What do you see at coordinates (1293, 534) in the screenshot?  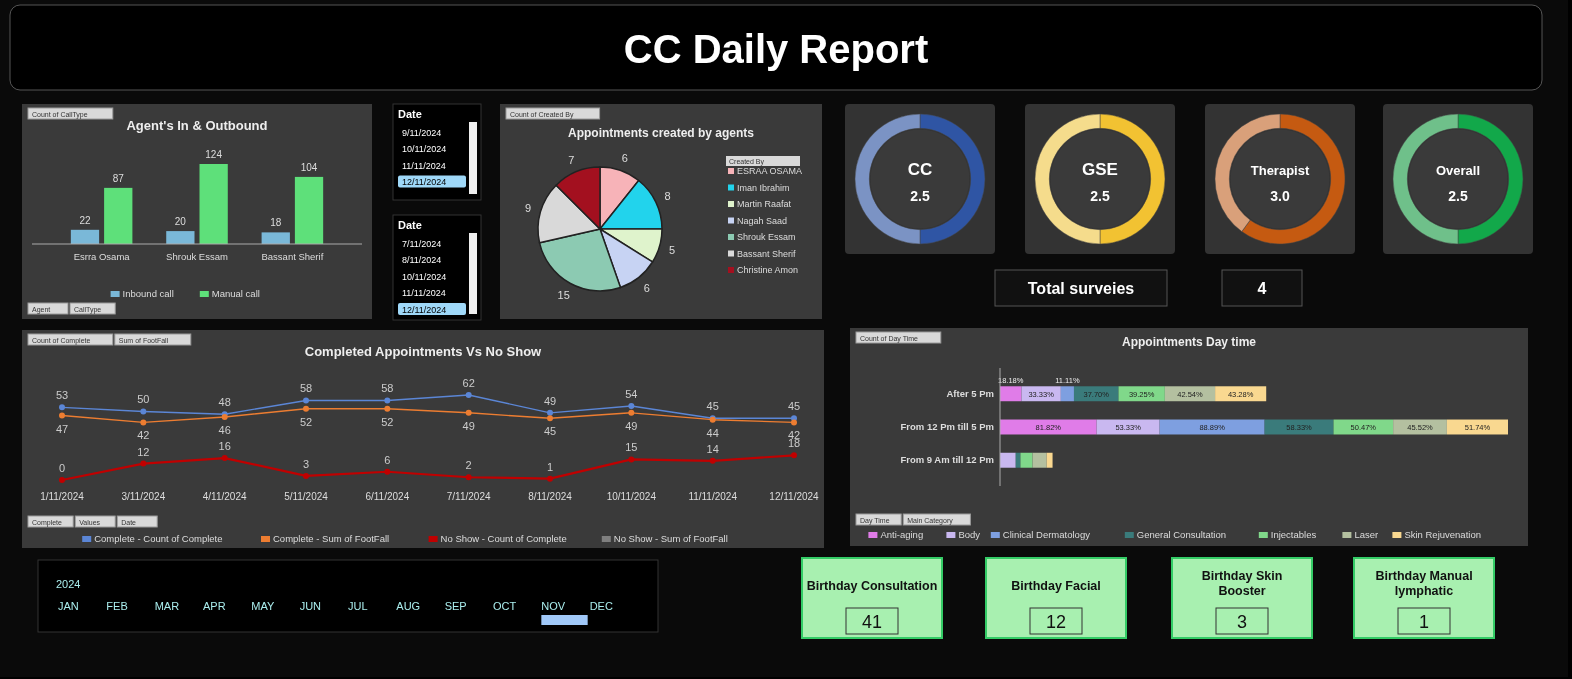 I see `legend-label: Injectables` at bounding box center [1293, 534].